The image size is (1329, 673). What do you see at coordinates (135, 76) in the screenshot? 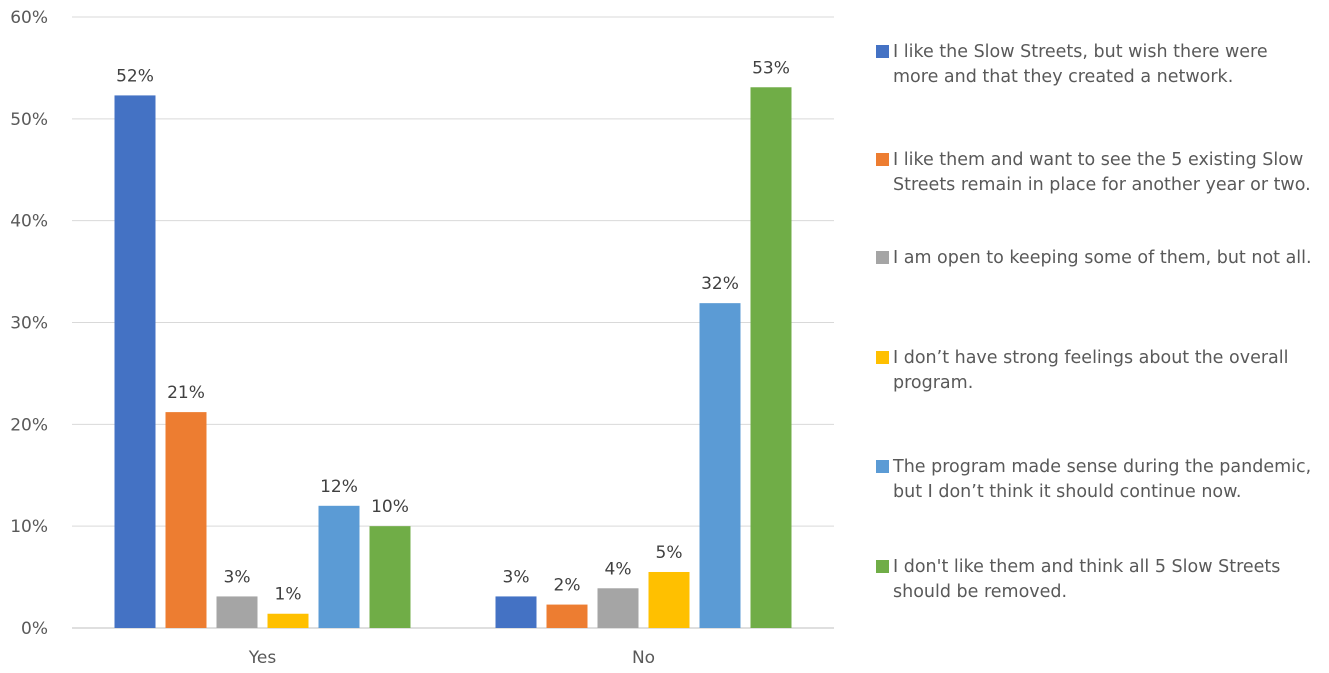
I see `data-label: 52%` at bounding box center [135, 76].